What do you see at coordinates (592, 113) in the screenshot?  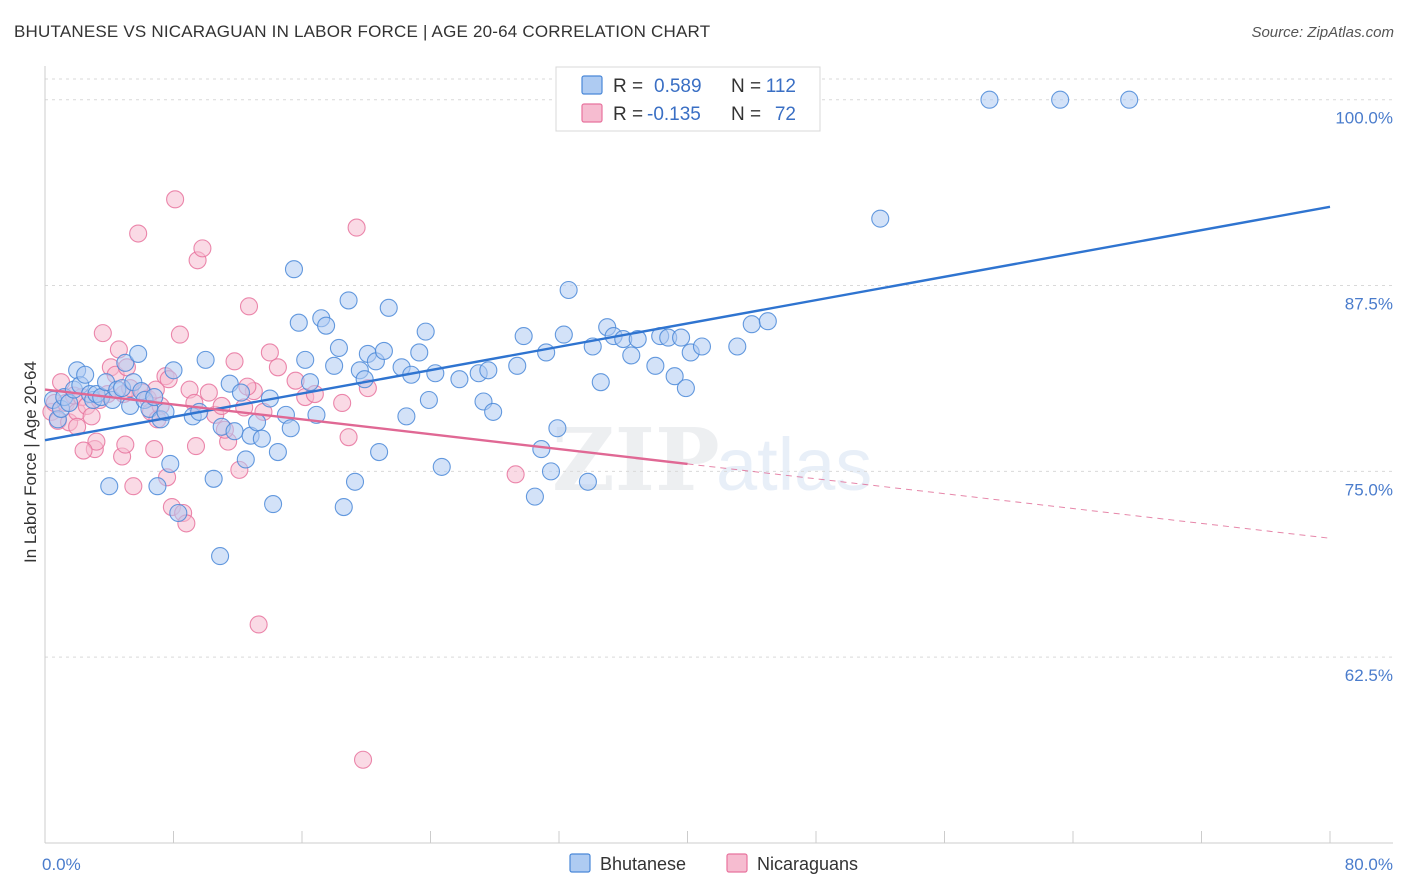 I see `nicaraguans-swatch` at bounding box center [592, 113].